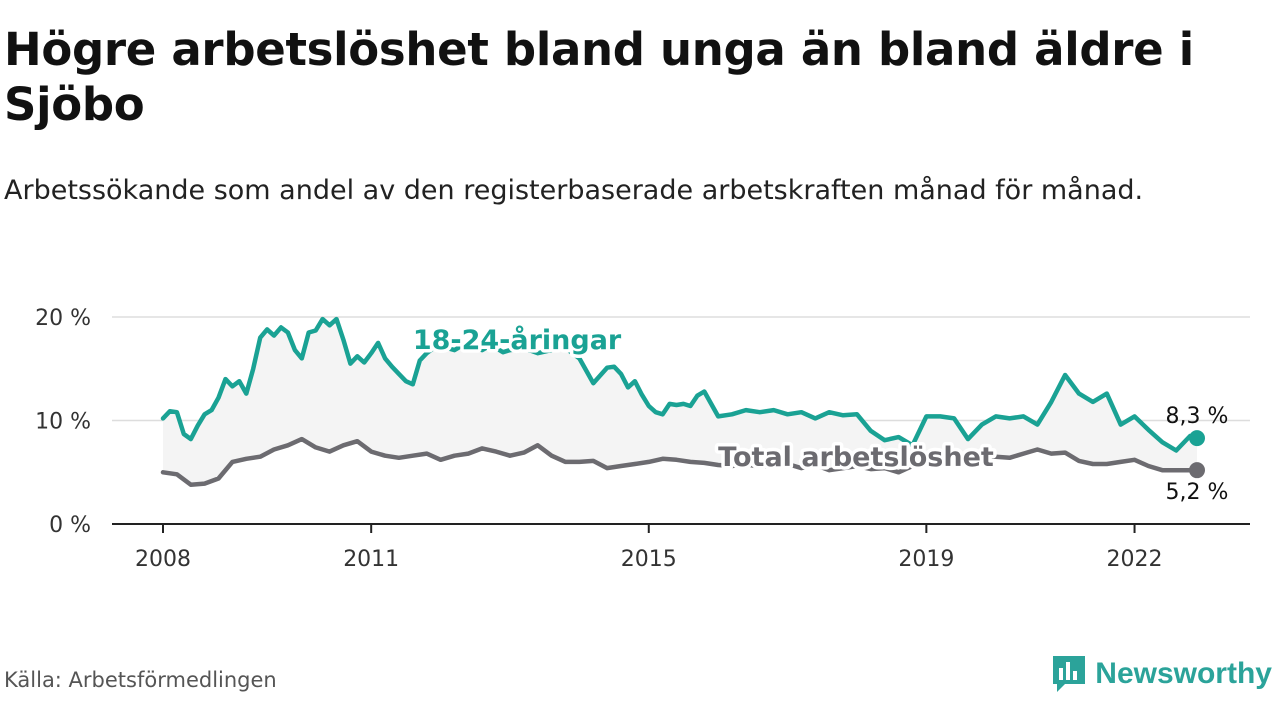 The width and height of the screenshot is (1280, 720). Describe the element at coordinates (1197, 438) in the screenshot. I see `endpoint-youth` at that location.